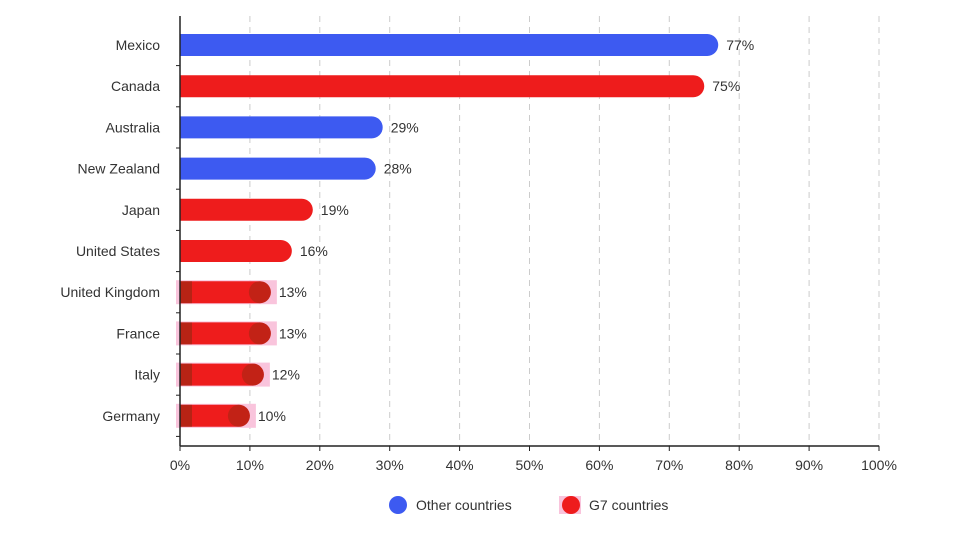 This screenshot has width=960, height=540. What do you see at coordinates (314, 251) in the screenshot?
I see `value-label: 16%` at bounding box center [314, 251].